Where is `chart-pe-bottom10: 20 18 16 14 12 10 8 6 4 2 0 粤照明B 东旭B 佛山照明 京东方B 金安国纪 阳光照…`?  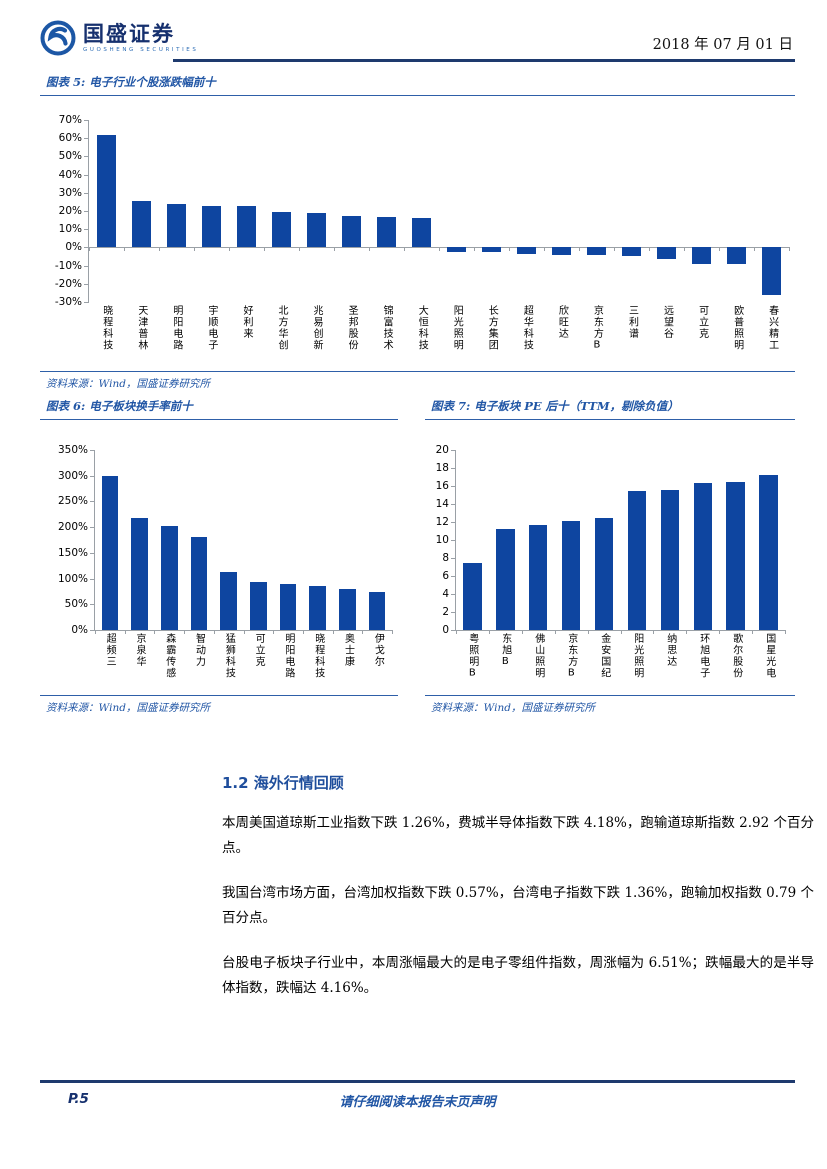
chart-pe-bottom10: 20 18 16 14 12 10 8 6 4 2 0 粤照明B 东旭B 佛山照明 京东方B 金安国纪 阳光照… is located at coordinates (610, 567).